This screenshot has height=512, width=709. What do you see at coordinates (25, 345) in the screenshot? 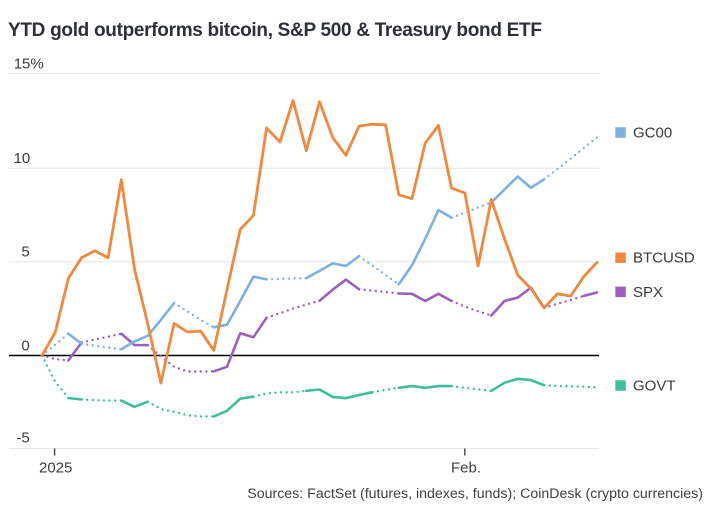
I see `svg-text: 0` at bounding box center [25, 345].